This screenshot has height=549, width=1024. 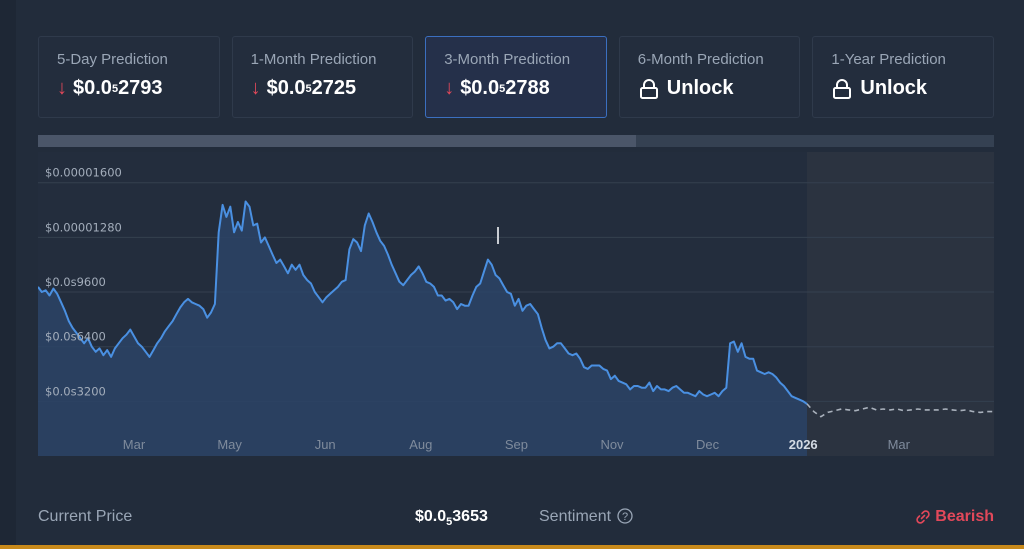 What do you see at coordinates (449, 522) in the screenshot?
I see `price-sub: 5` at bounding box center [449, 522].